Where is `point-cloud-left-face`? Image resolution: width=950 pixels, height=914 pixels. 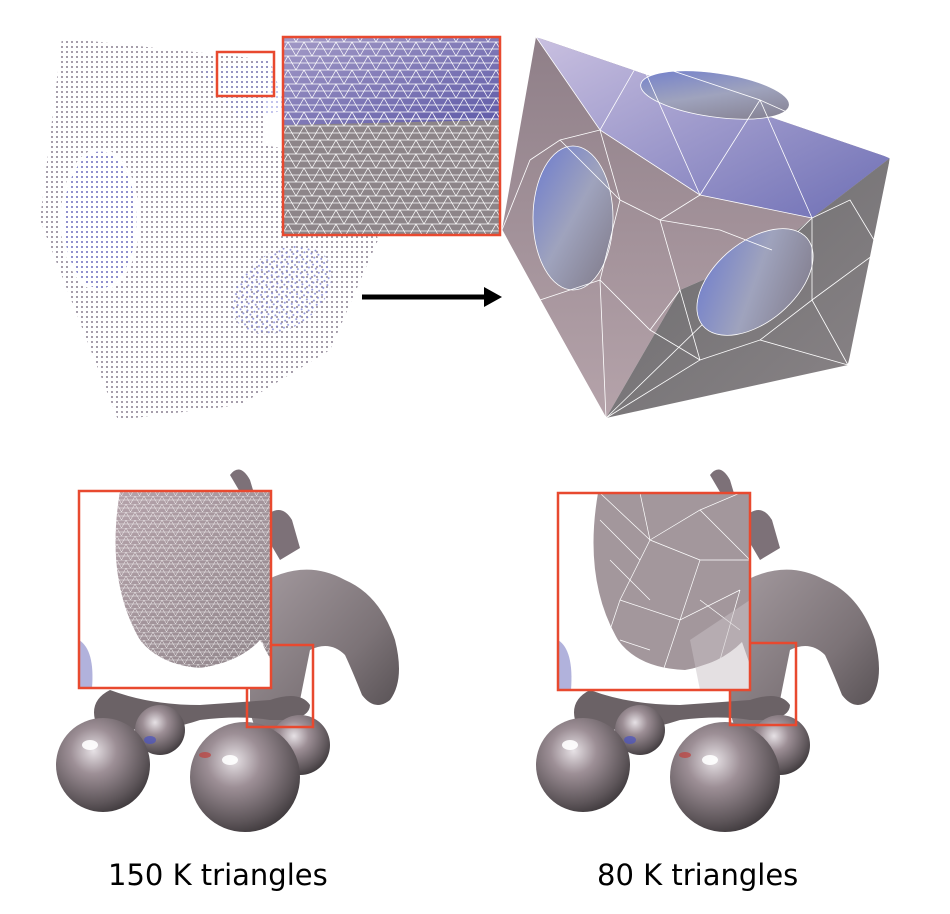 point-cloud-left-face is located at coordinates (155, 229).